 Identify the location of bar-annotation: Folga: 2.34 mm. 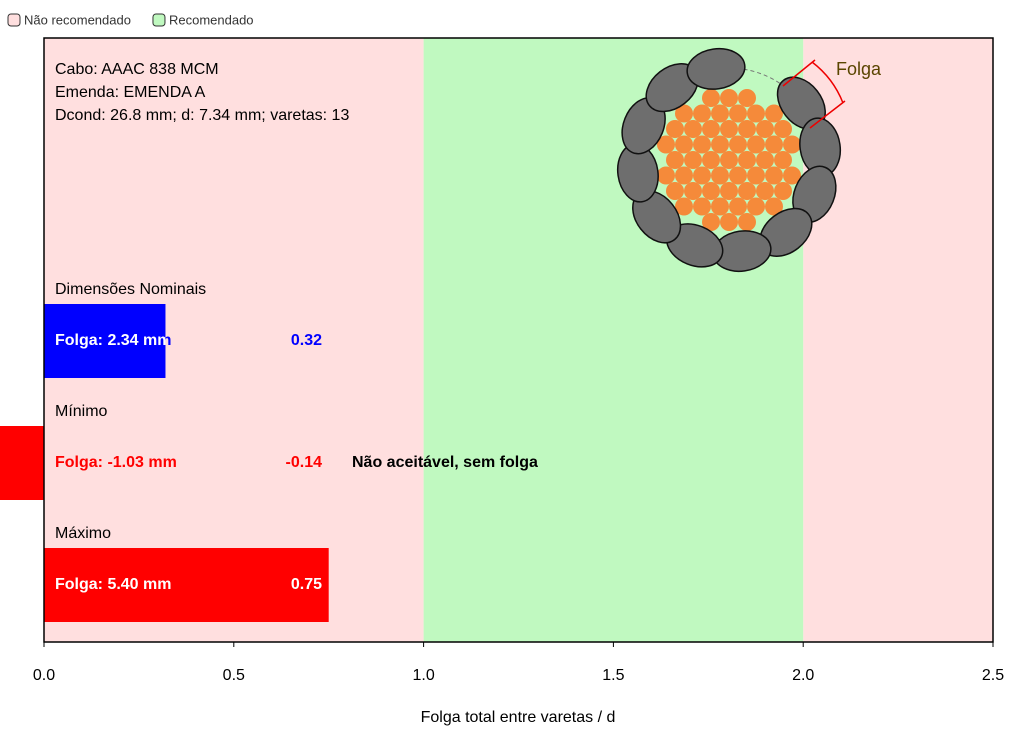
(113, 340).